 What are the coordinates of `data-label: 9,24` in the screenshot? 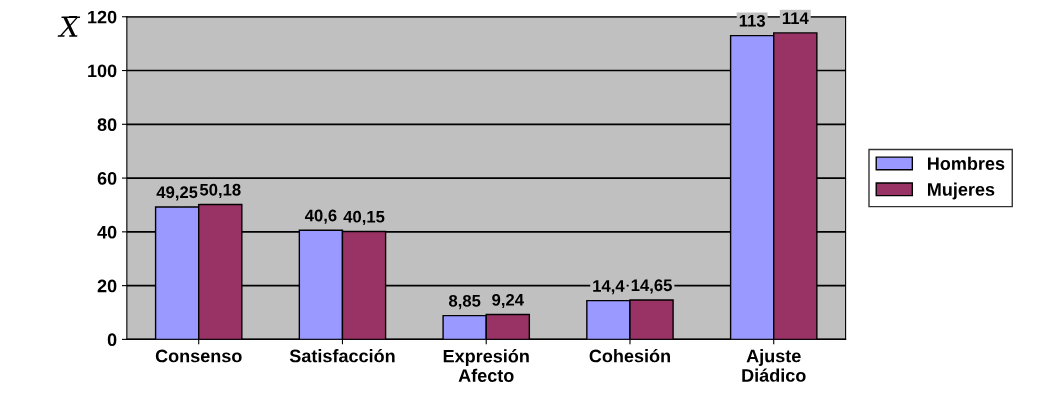 It's located at (508, 301).